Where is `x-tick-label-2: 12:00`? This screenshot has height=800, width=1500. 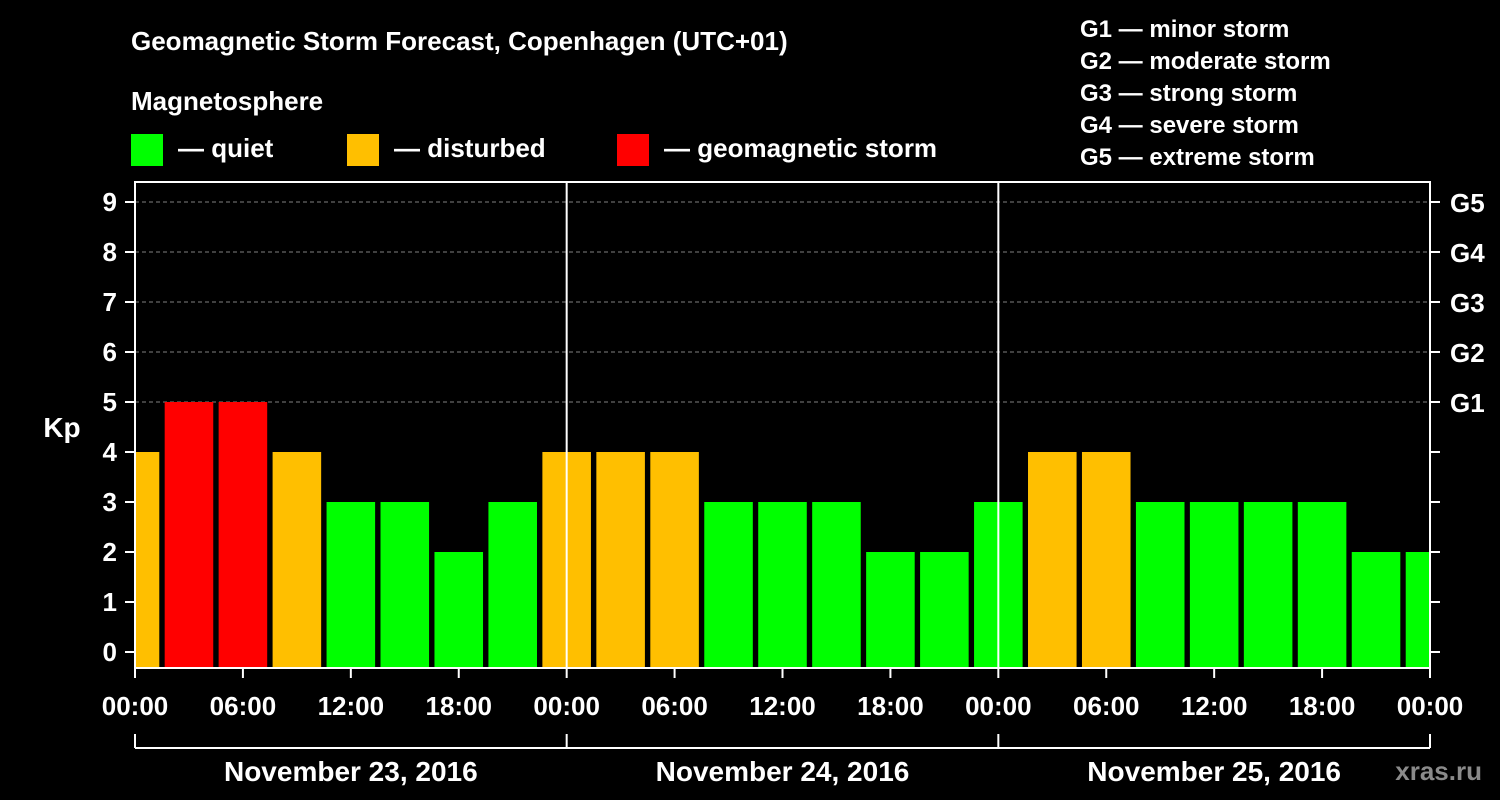
x-tick-label-2: 12:00 is located at coordinates (351, 706).